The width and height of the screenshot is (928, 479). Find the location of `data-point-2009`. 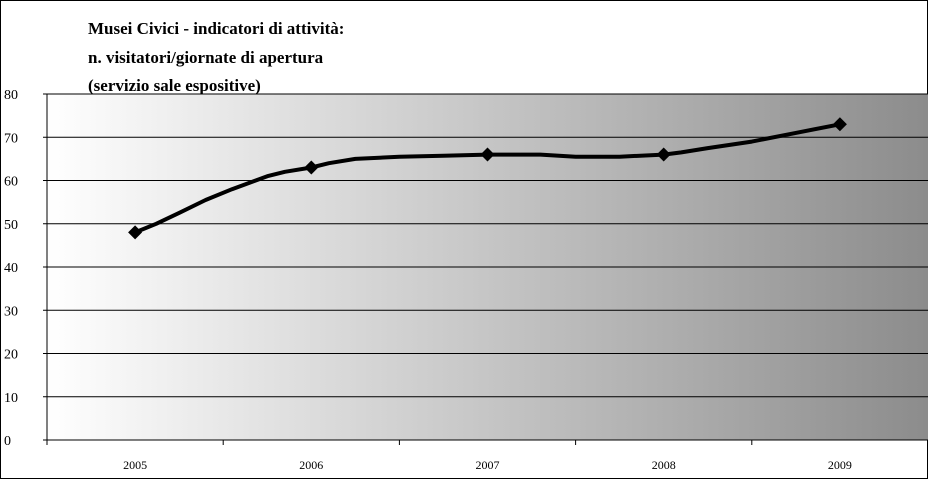

data-point-2009 is located at coordinates (839, 124).